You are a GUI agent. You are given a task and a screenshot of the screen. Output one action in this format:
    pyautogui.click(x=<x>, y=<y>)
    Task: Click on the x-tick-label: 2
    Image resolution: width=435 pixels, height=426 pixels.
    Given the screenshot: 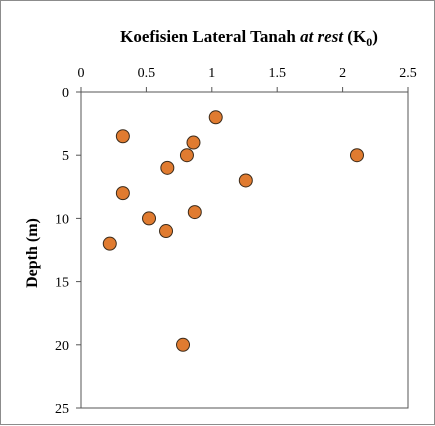 What is the action you would take?
    pyautogui.click(x=342, y=73)
    